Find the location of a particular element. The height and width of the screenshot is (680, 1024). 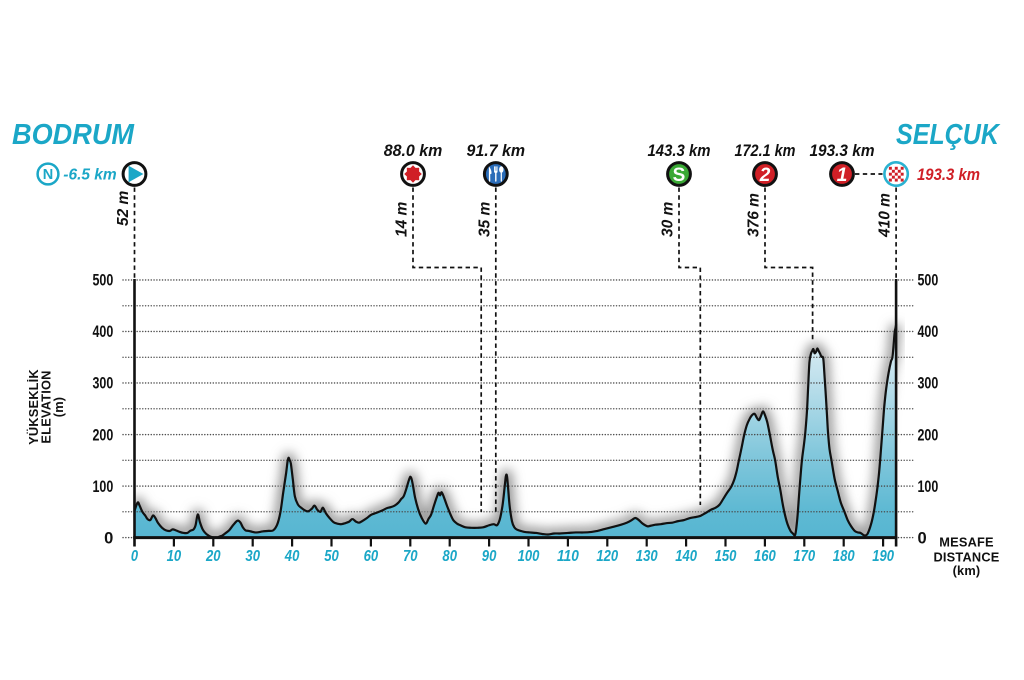

svg-text: (m) is located at coordinates (58, 407).